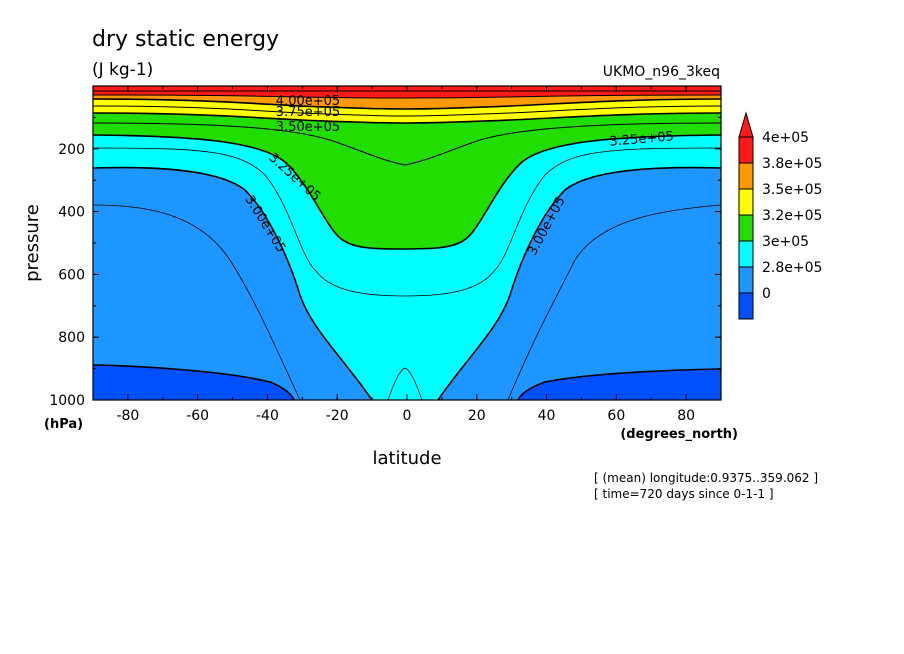  I want to click on chart-title: dry static energy, so click(185, 39).